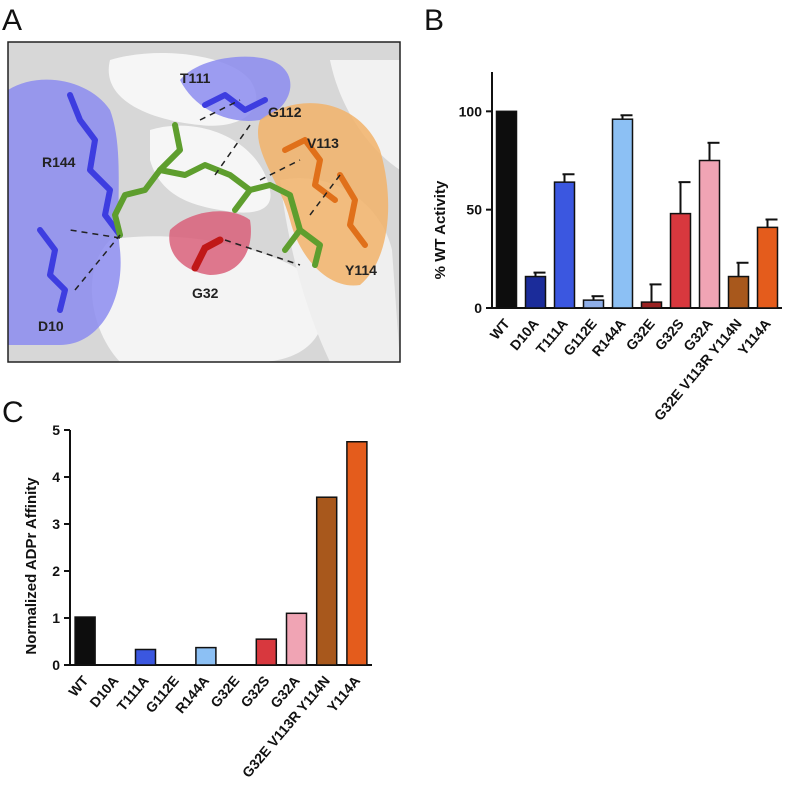  I want to click on y-tick-label: 5, so click(56, 430).